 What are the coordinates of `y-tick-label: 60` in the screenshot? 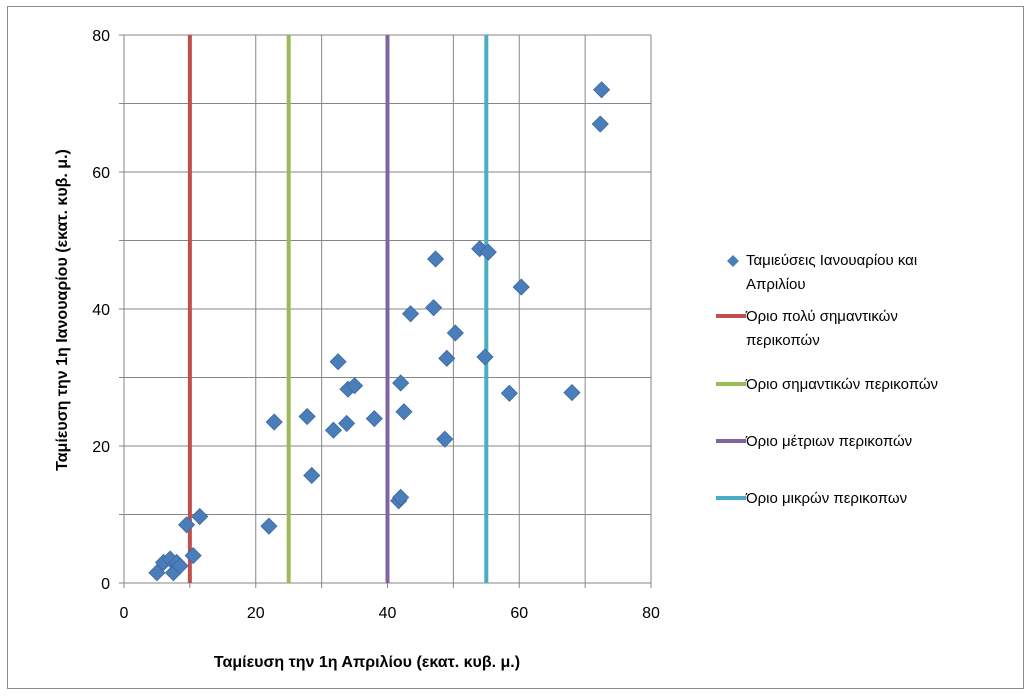 It's located at (101, 173).